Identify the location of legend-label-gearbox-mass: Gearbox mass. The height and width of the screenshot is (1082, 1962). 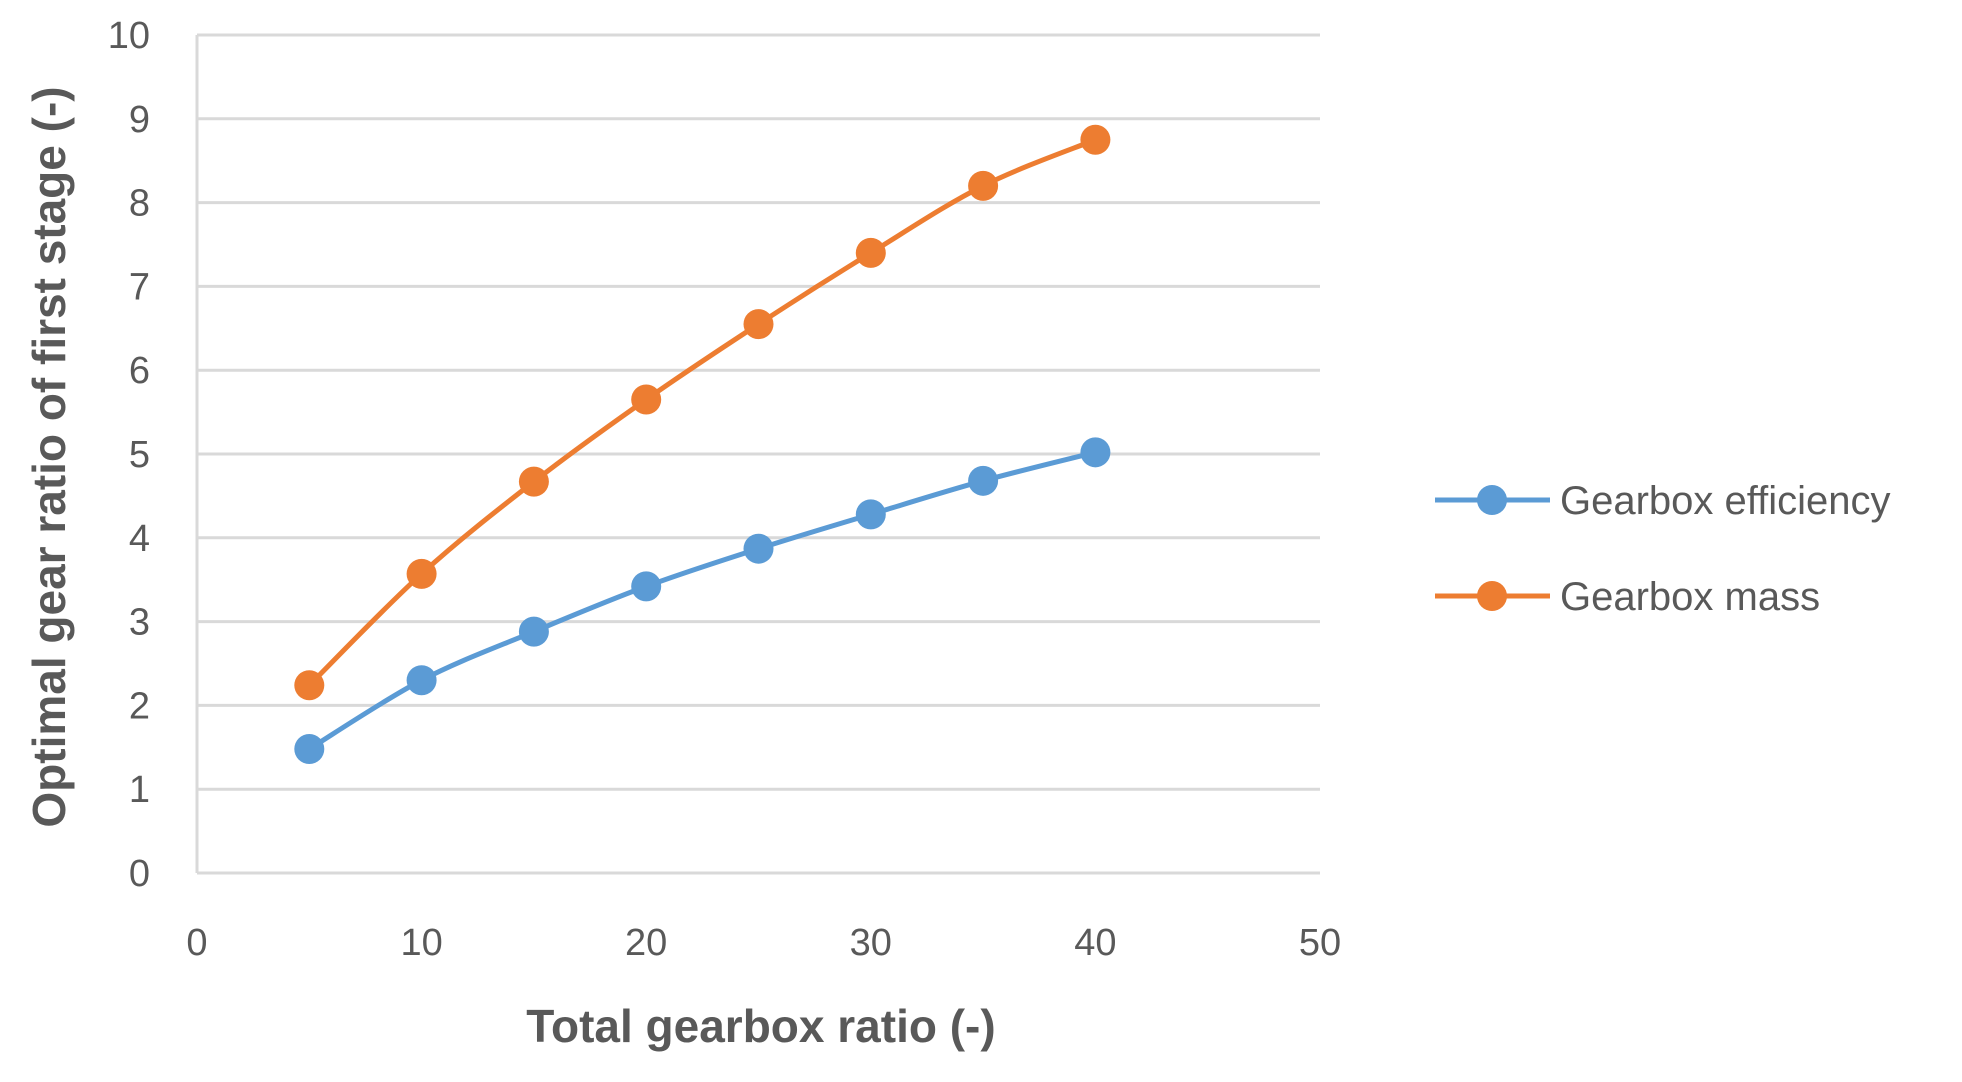
(1690, 597).